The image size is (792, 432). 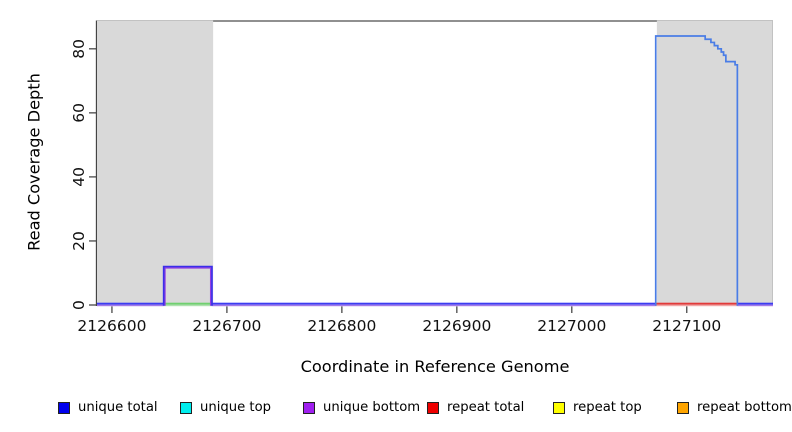 I want to click on masked-region-right, so click(x=714, y=162).